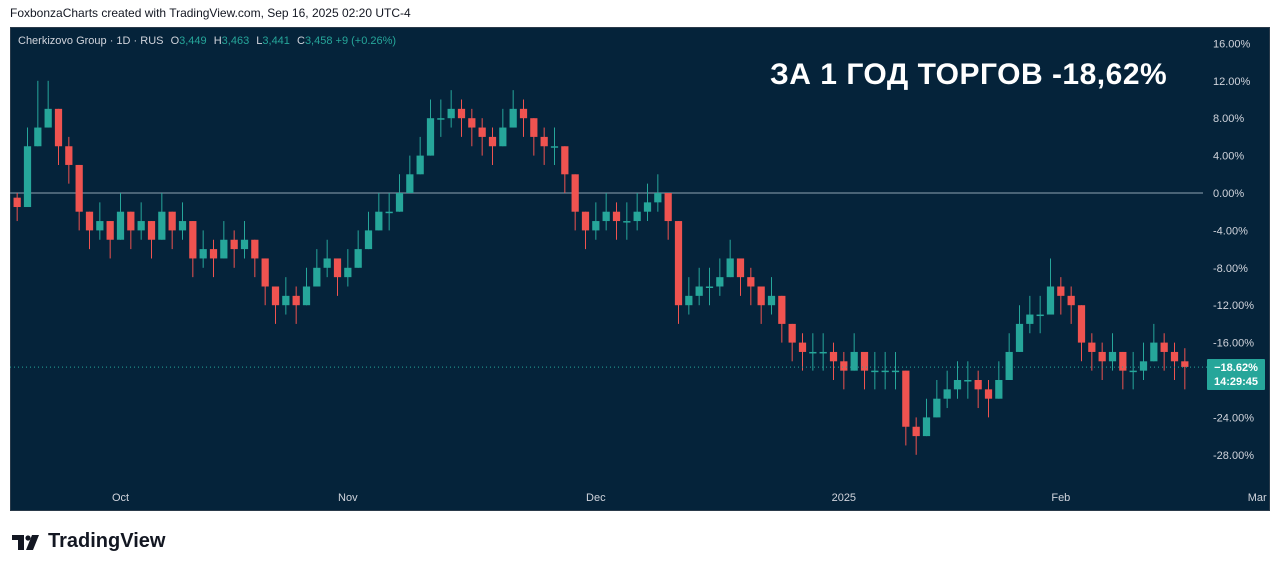  Describe the element at coordinates (25, 542) in the screenshot. I see `tradingview-logo-icon` at that location.